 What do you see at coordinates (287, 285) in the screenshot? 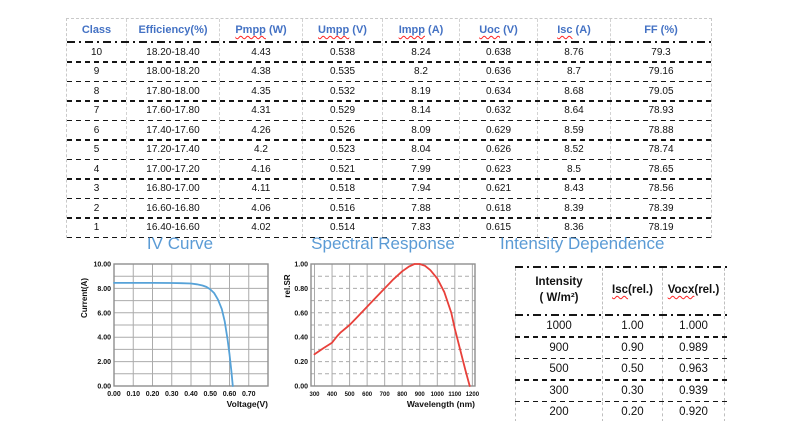
I see `y-axis-label: rel.SR` at bounding box center [287, 285].